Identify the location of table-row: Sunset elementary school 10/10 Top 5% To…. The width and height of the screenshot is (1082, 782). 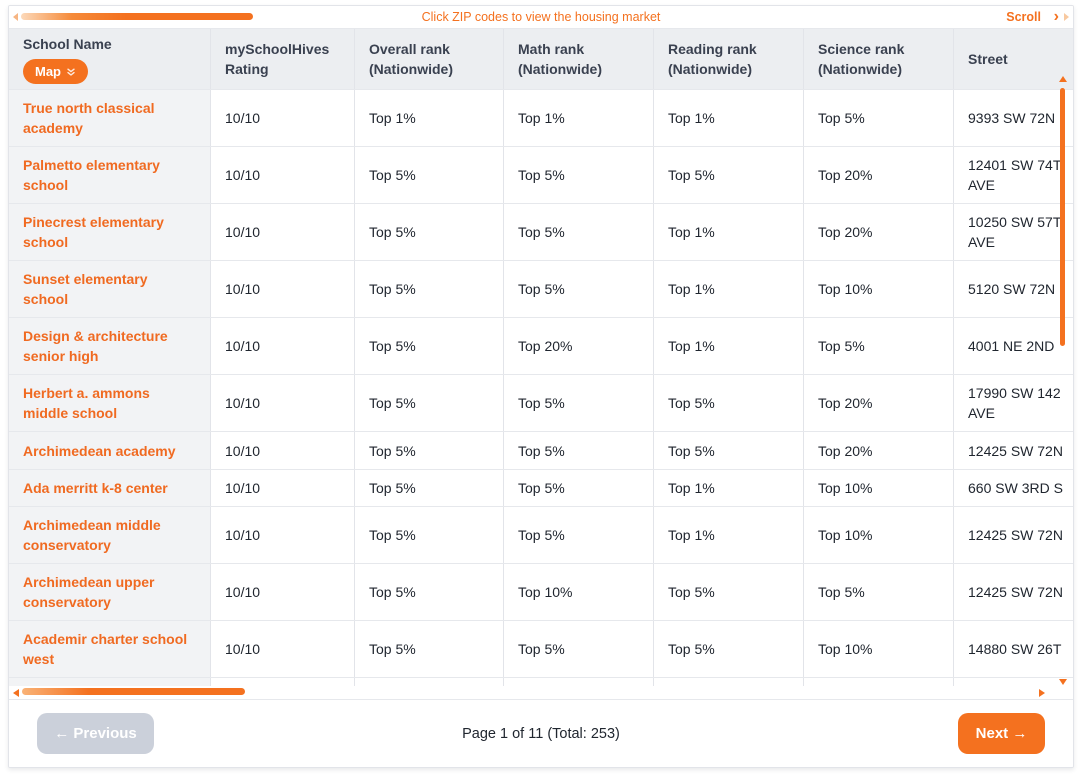
(541, 289).